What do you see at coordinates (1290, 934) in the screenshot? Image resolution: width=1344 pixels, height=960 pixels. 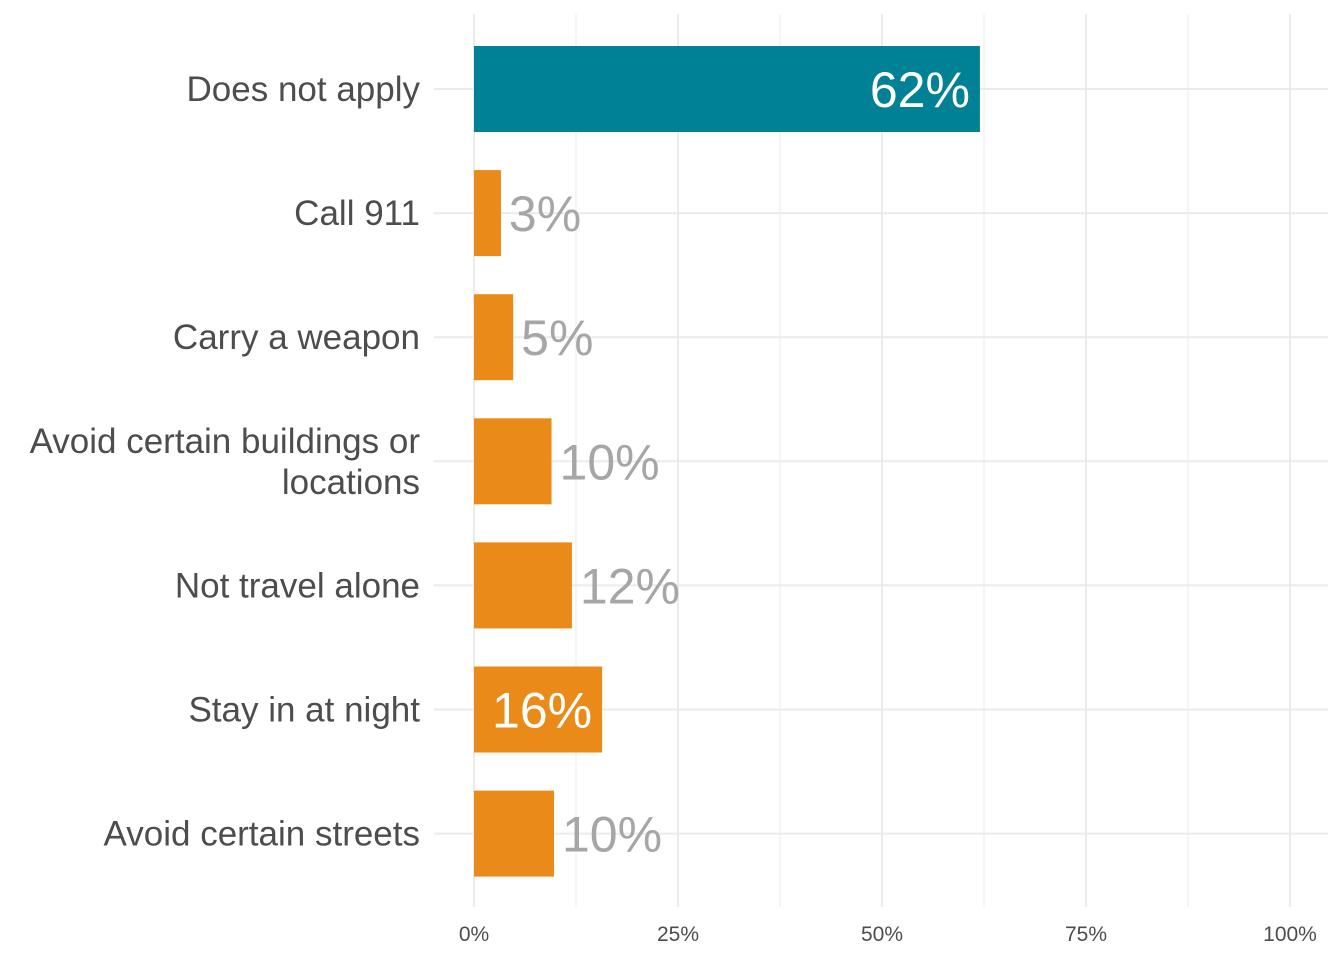 I see `x-tick-label: 100%` at bounding box center [1290, 934].